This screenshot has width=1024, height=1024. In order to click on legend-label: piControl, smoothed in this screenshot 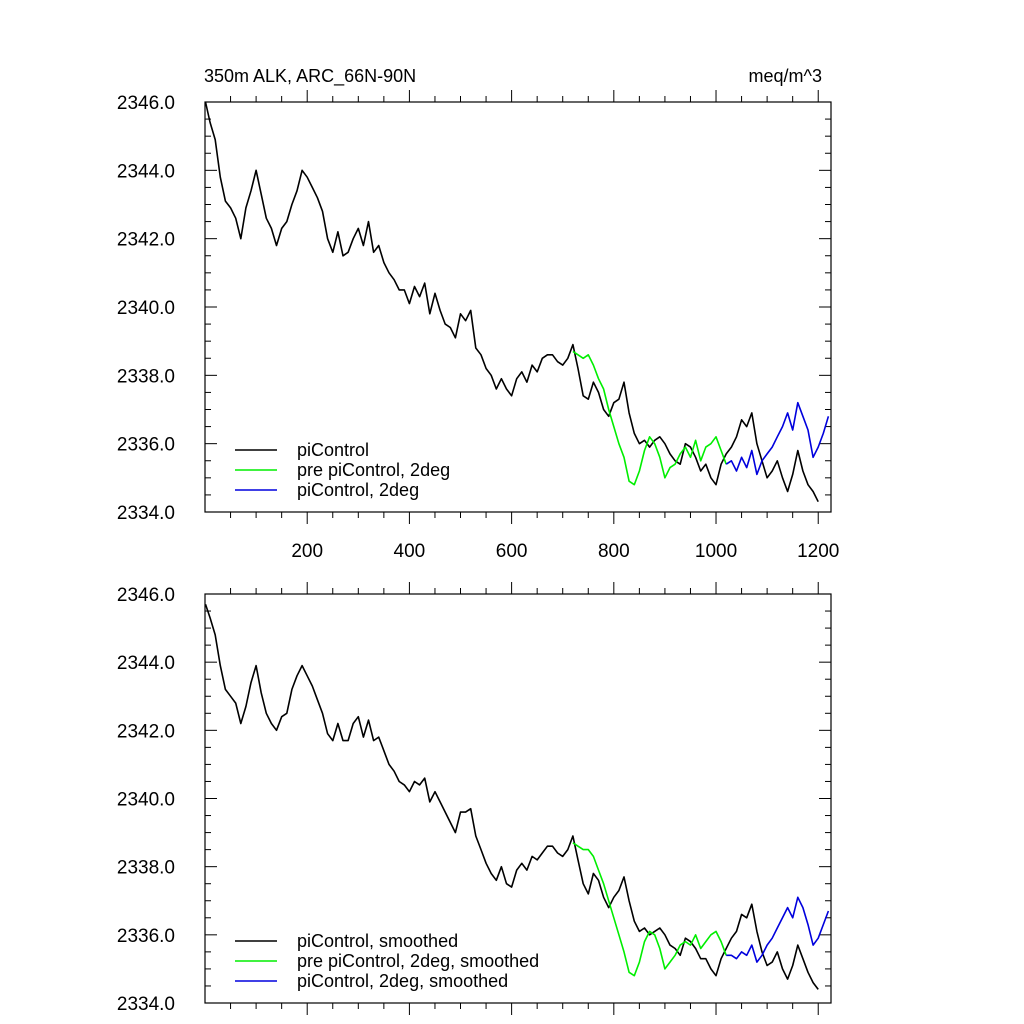, I will do `click(377, 941)`.